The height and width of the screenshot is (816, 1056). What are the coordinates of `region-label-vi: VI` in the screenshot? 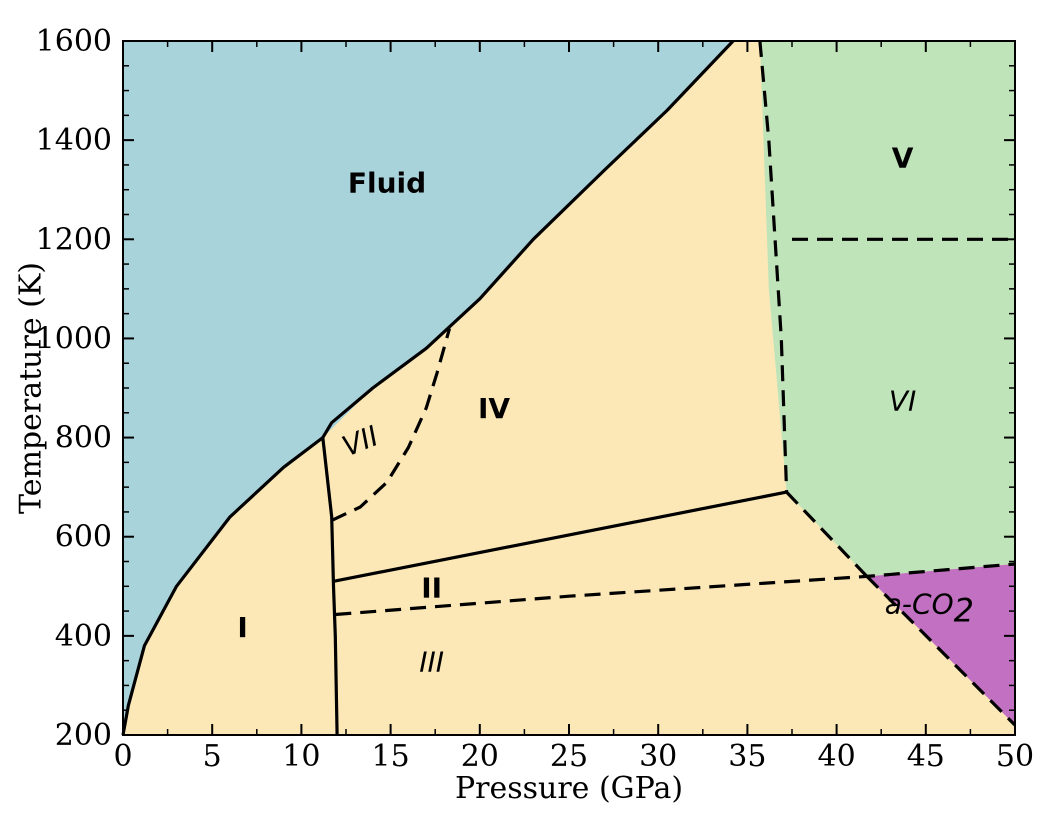 It's located at (902, 400).